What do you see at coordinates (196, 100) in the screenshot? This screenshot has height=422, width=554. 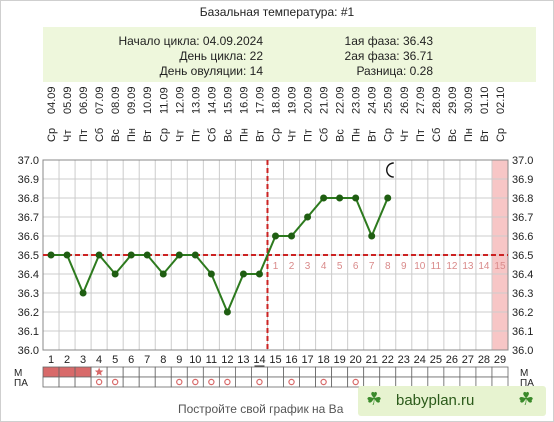 I see `date-label: 13.09` at bounding box center [196, 100].